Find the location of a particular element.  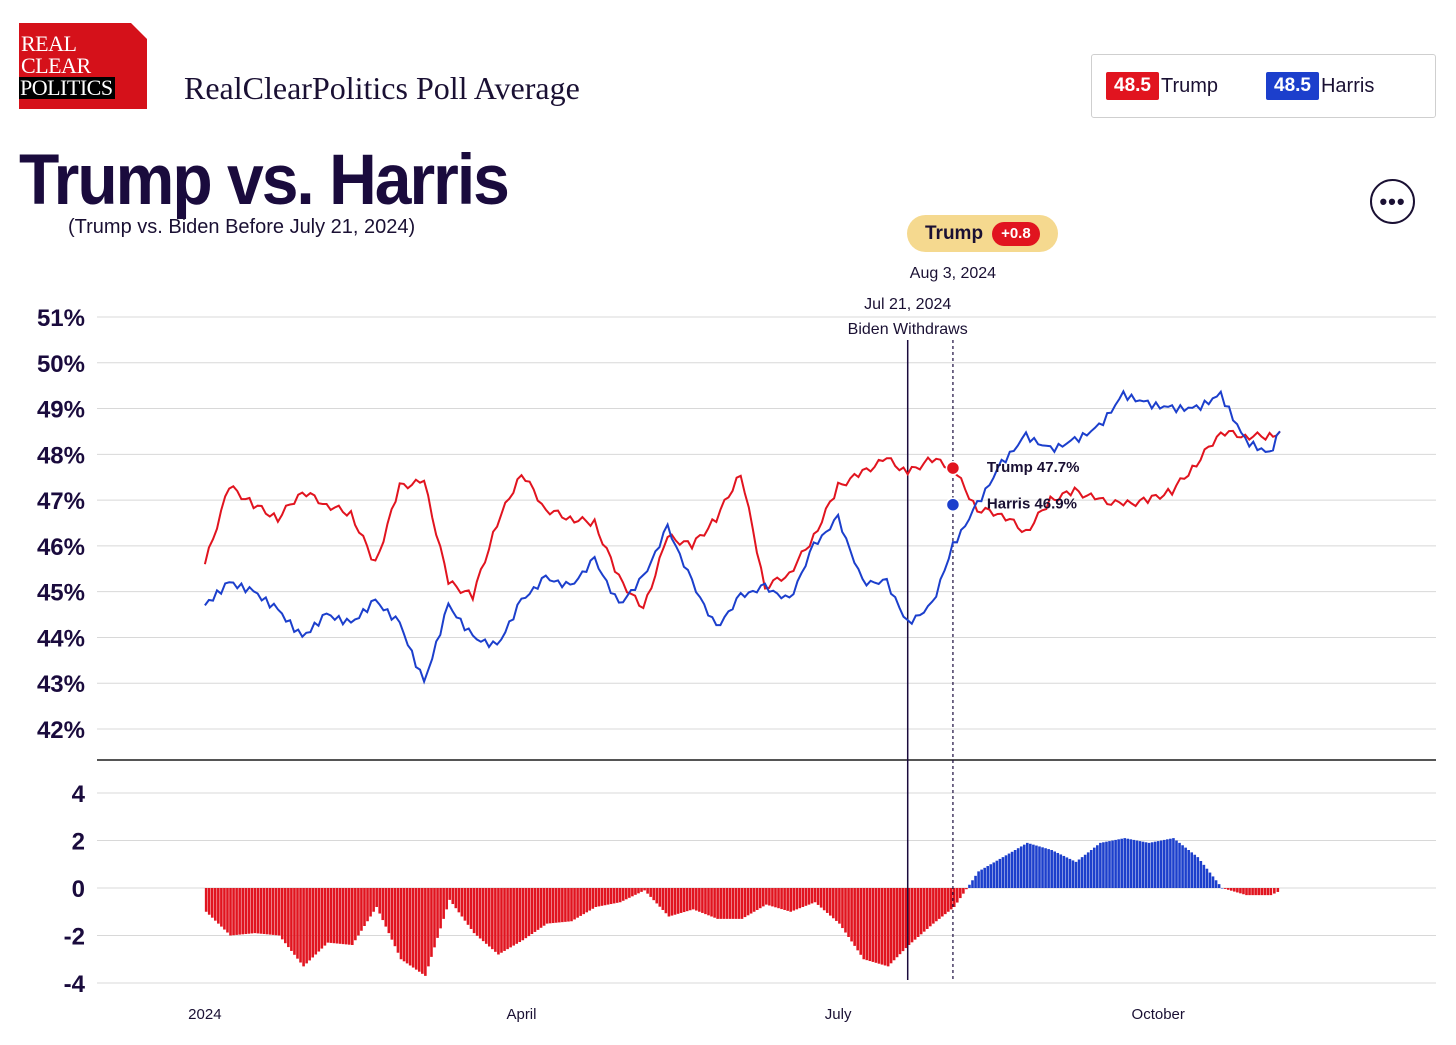

spread-tick-label: -4 is located at coordinates (75, 984).